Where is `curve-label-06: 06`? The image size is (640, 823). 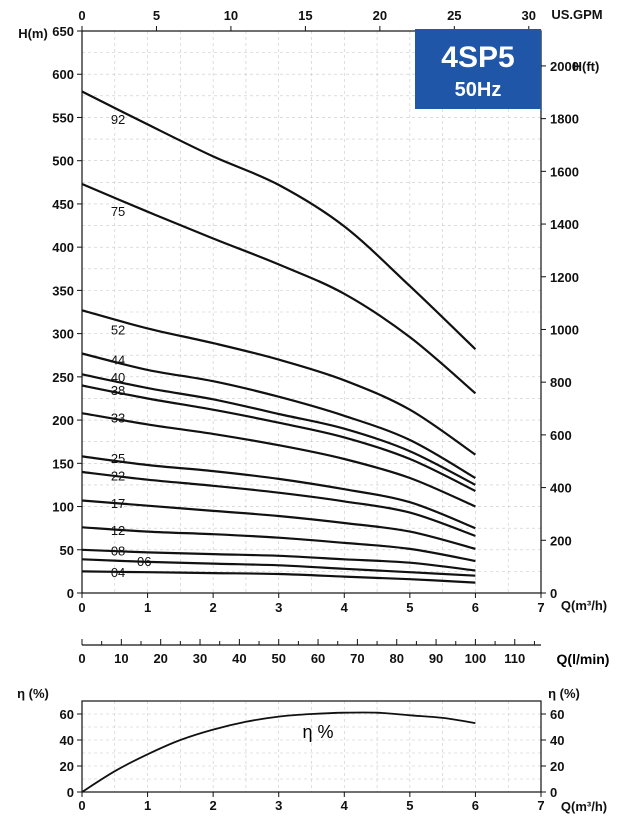 curve-label-06: 06 is located at coordinates (144, 561).